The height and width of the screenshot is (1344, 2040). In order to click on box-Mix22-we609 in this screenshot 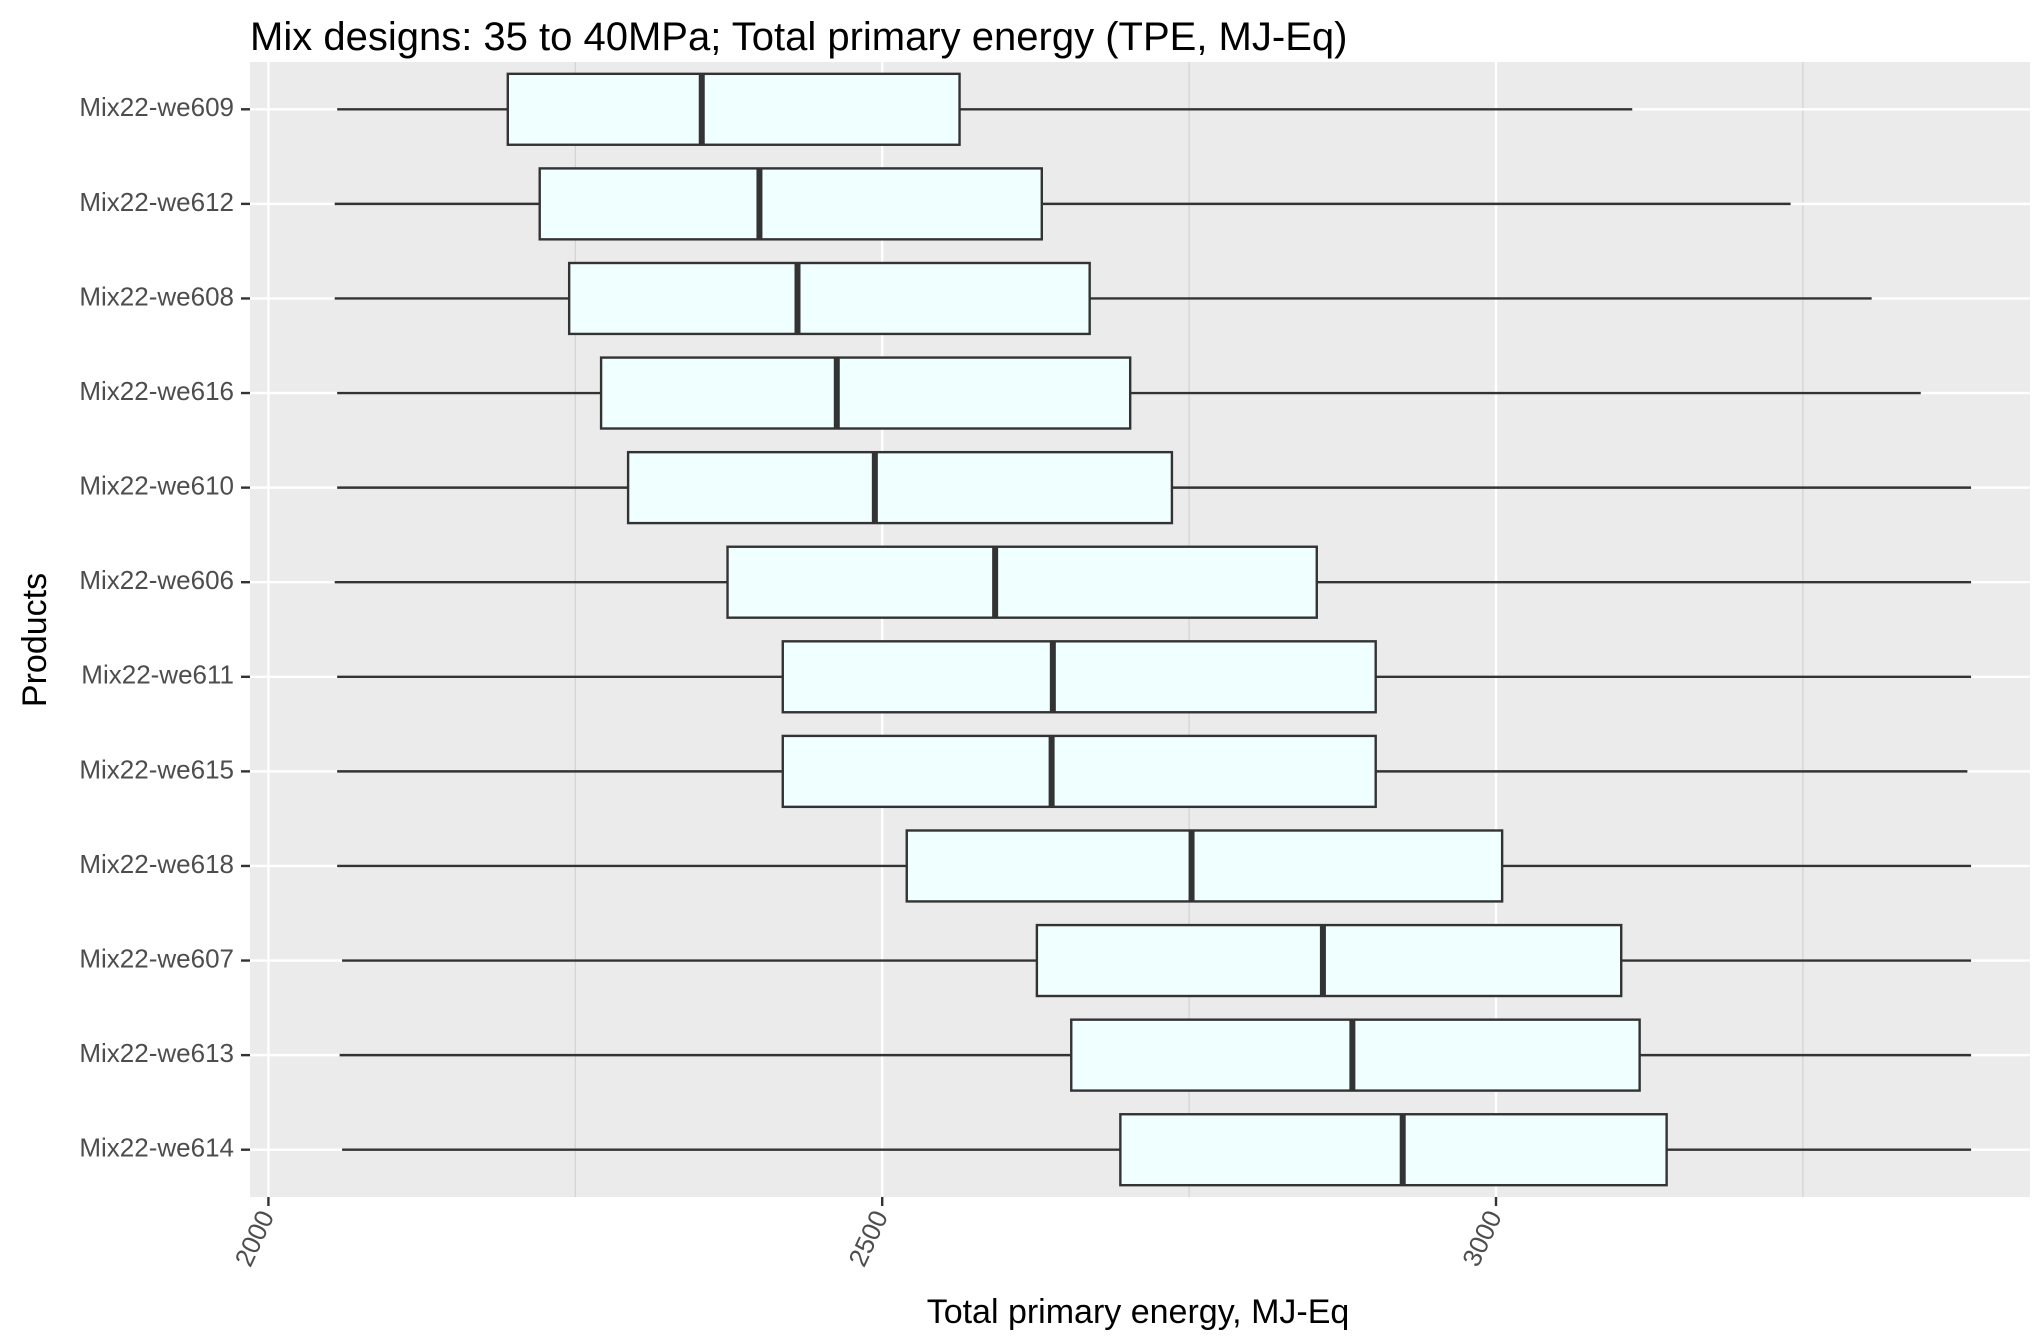, I will do `click(985, 109)`.